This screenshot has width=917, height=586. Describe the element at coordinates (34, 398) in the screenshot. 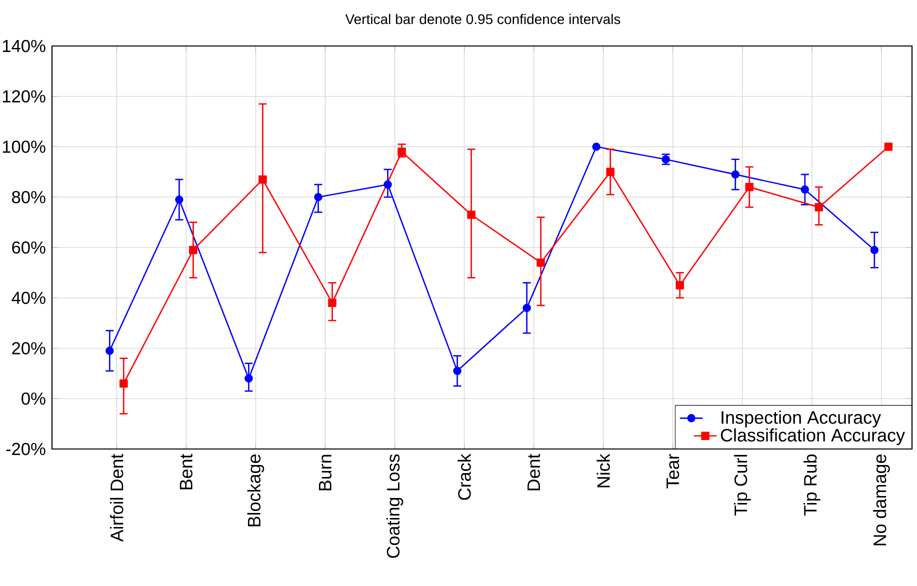

I see `y-tick-label: 0%` at that location.